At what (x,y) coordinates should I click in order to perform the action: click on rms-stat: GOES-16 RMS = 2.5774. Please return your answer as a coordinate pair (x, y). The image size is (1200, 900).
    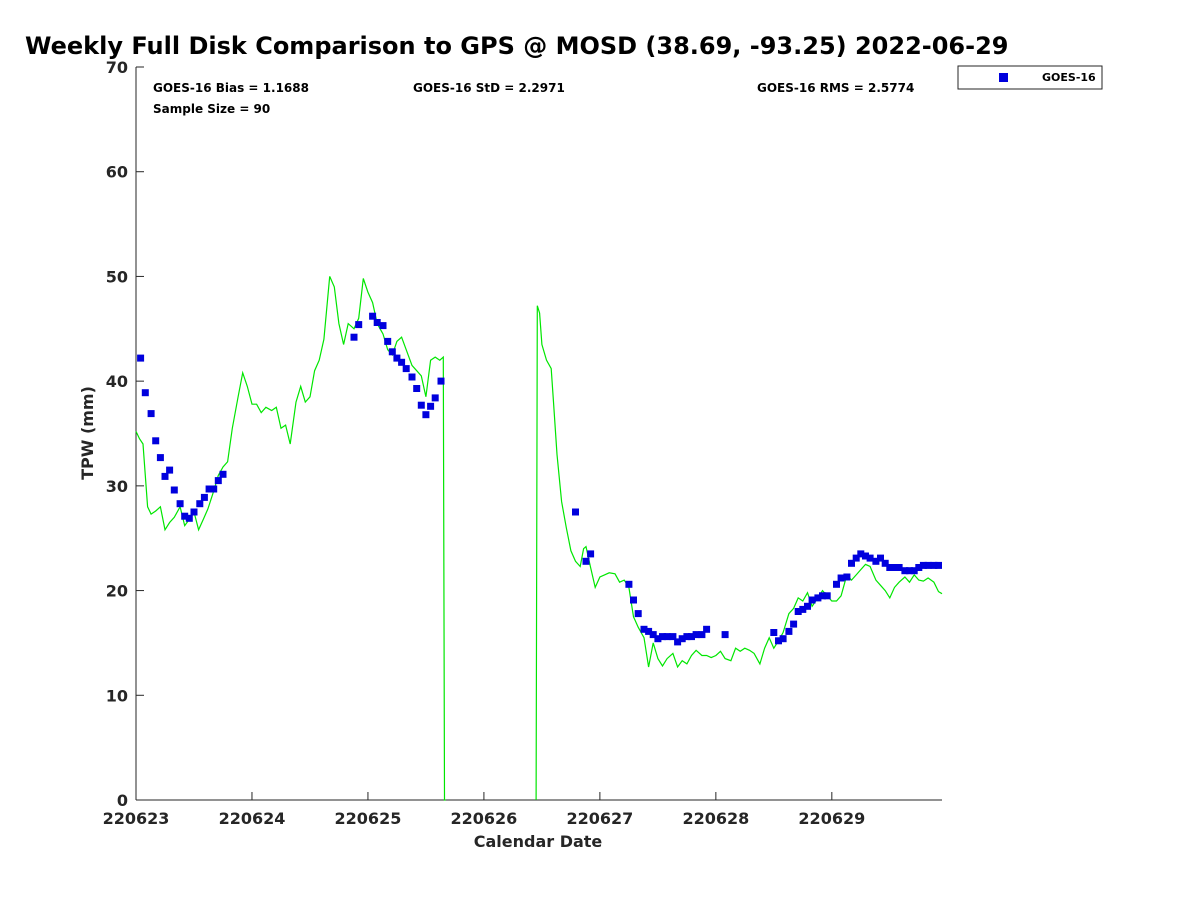
    Looking at the image, I should click on (835, 88).